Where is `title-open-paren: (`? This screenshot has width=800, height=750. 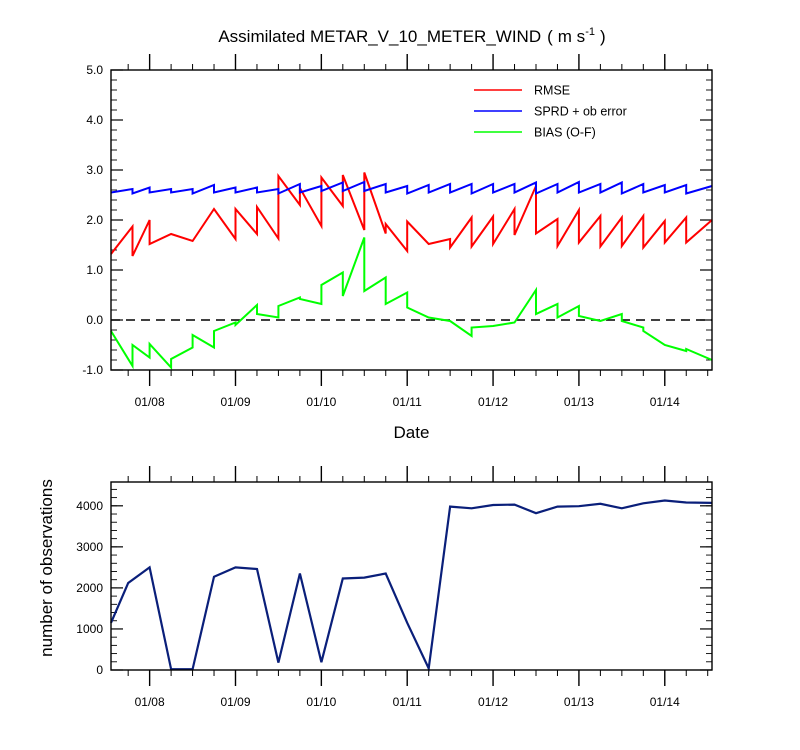
title-open-paren: ( is located at coordinates (550, 36).